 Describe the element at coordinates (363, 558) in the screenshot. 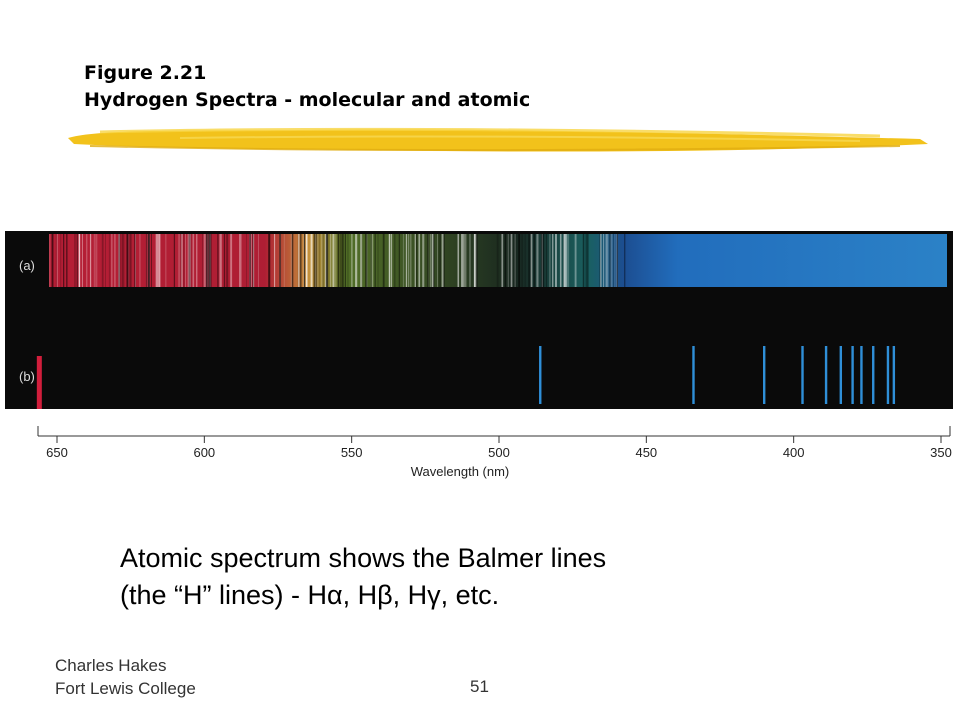

I see `caption-line-1: Atomic spectrum shows the Balmer lines` at that location.